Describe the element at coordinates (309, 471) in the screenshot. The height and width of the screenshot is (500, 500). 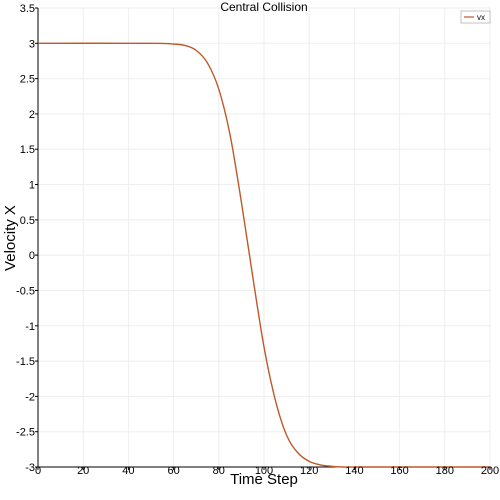
I see `x-tick-label: 120` at that location.